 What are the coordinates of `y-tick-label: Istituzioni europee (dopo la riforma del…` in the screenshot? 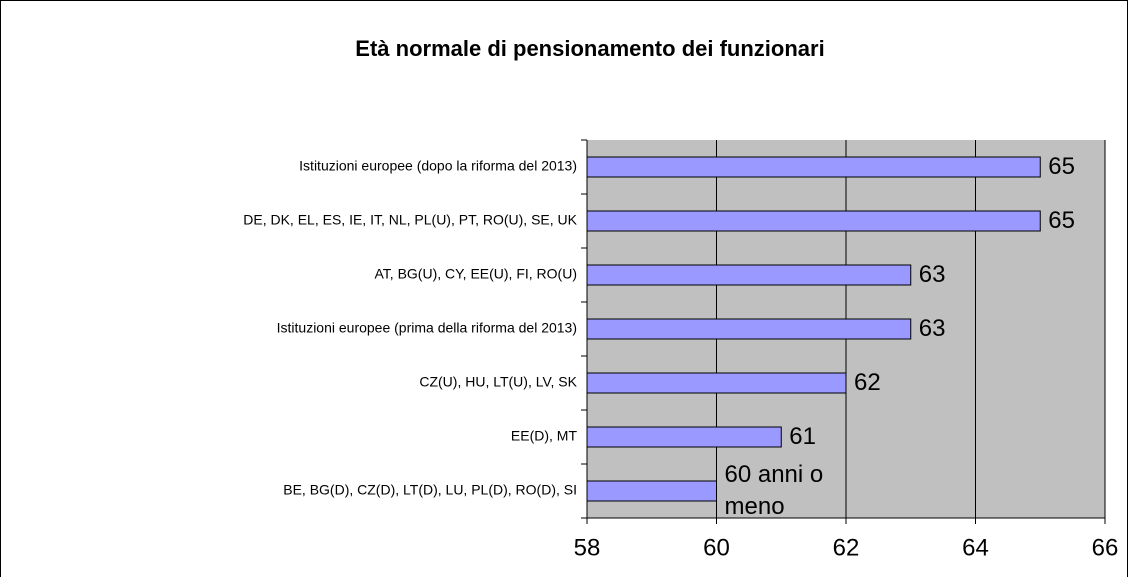 It's located at (438, 166).